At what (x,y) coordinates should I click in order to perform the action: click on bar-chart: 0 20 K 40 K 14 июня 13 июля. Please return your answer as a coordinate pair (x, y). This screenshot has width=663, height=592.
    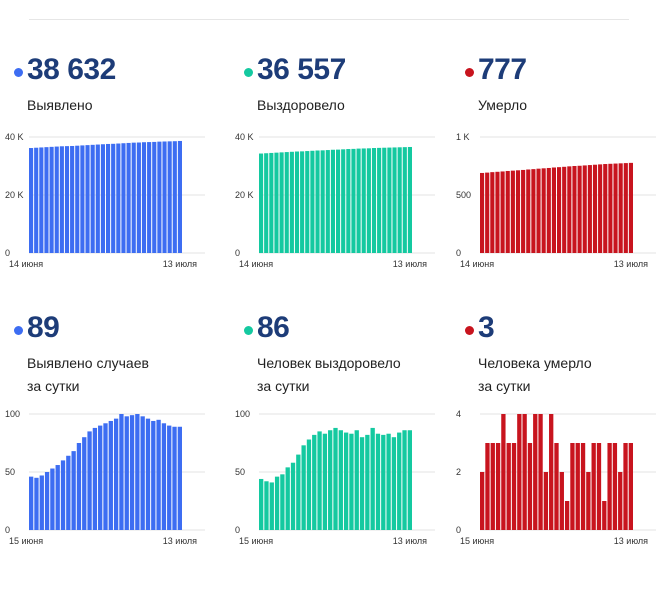
    Looking at the image, I should click on (105, 200).